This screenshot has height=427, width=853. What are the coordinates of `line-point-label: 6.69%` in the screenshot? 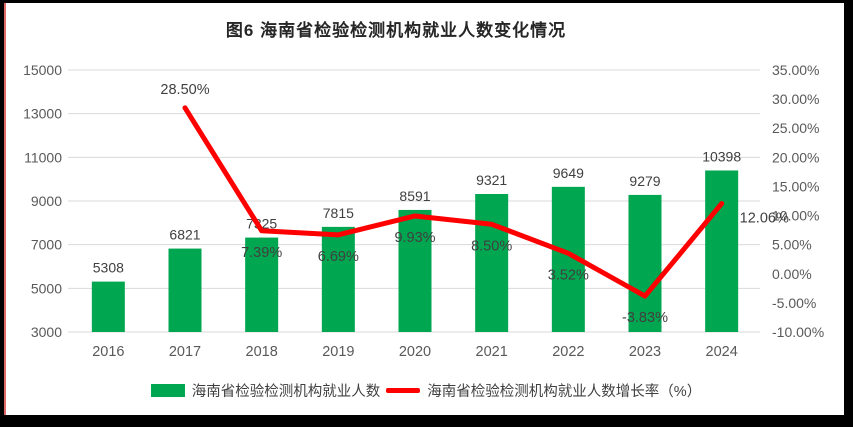 It's located at (338, 257).